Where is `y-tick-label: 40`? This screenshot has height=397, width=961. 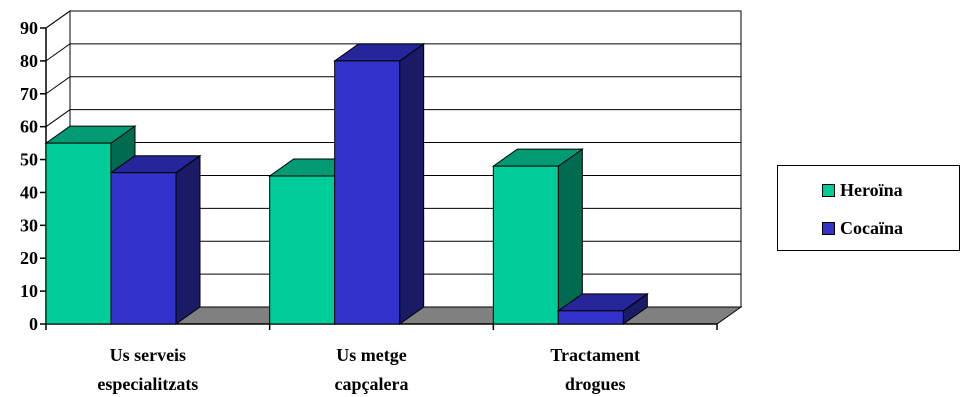
y-tick-label: 40 is located at coordinates (29, 192).